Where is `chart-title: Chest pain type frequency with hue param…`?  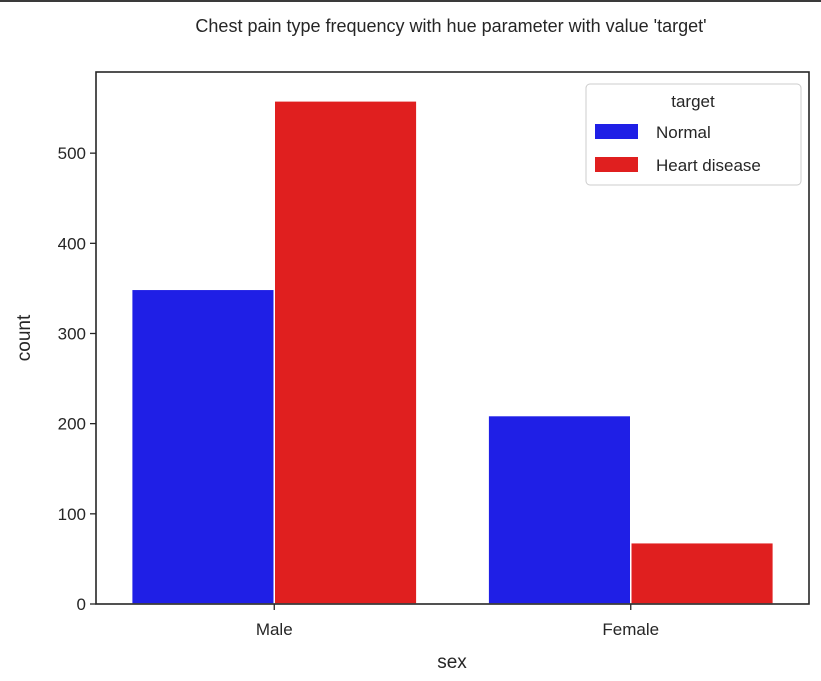 chart-title: Chest pain type frequency with hue param… is located at coordinates (450, 26).